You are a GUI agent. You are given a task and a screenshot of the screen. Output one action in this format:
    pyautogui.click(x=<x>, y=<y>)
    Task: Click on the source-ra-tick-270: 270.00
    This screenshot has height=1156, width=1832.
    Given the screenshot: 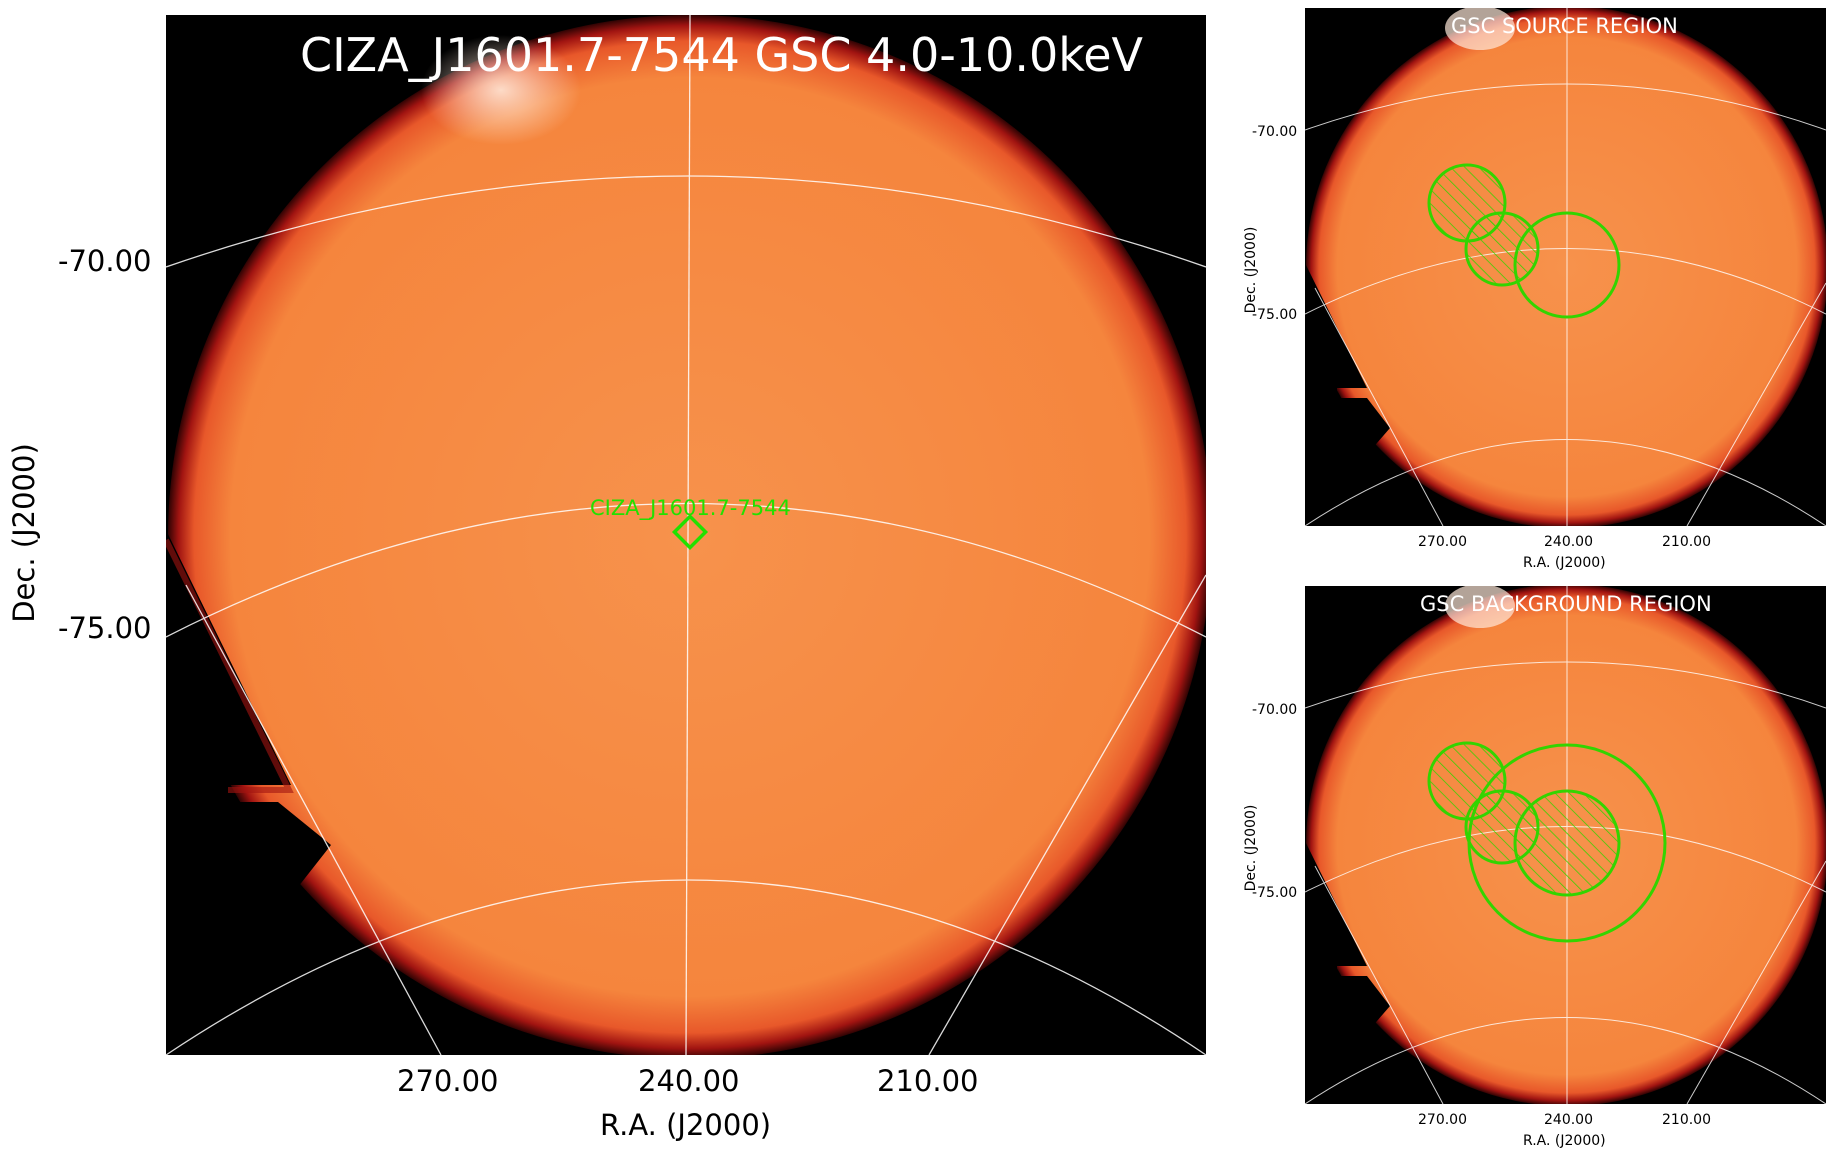 What is the action you would take?
    pyautogui.click(x=1442, y=542)
    